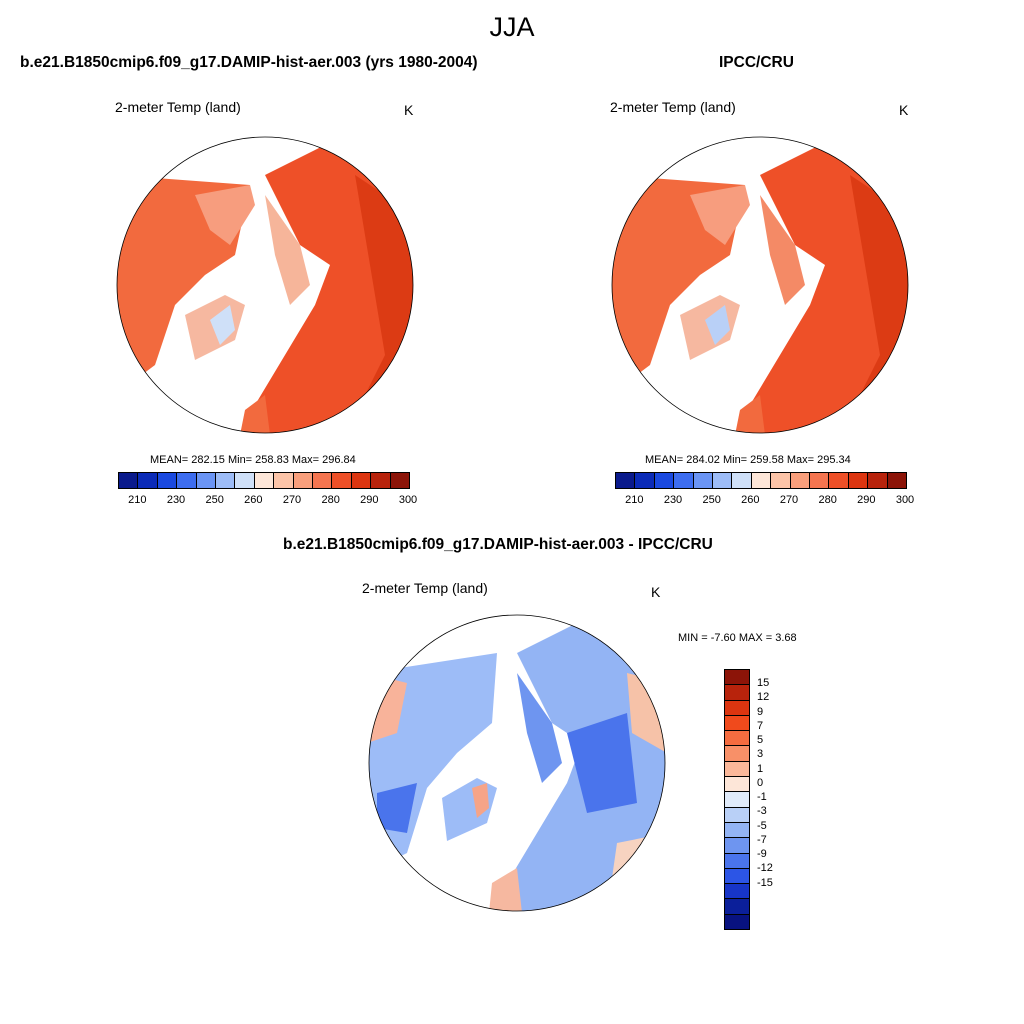 Image resolution: width=1024 pixels, height=1024 pixels. I want to click on diff-units-label: K, so click(656, 592).